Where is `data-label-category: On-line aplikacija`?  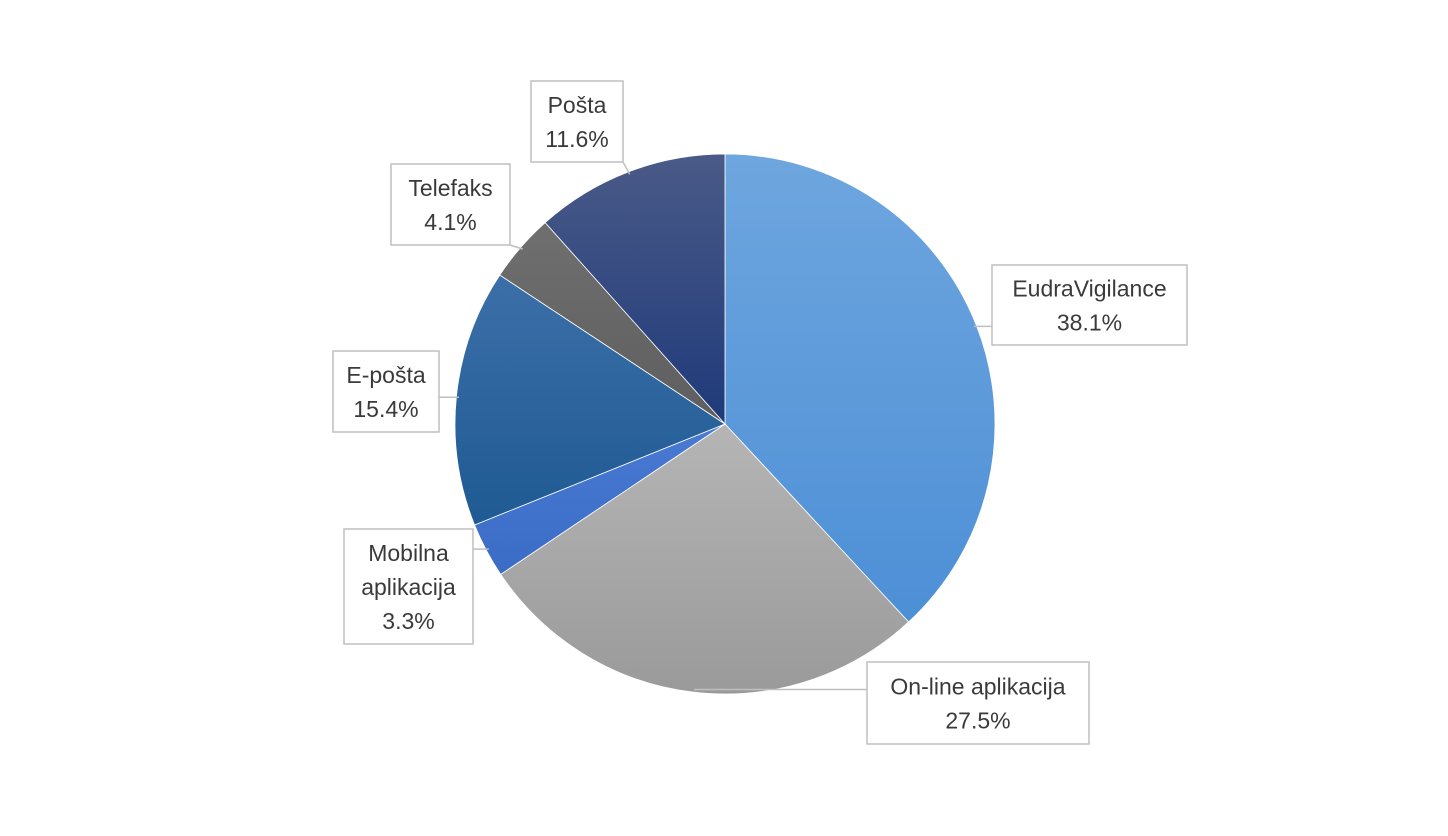 data-label-category: On-line aplikacija is located at coordinates (977, 687).